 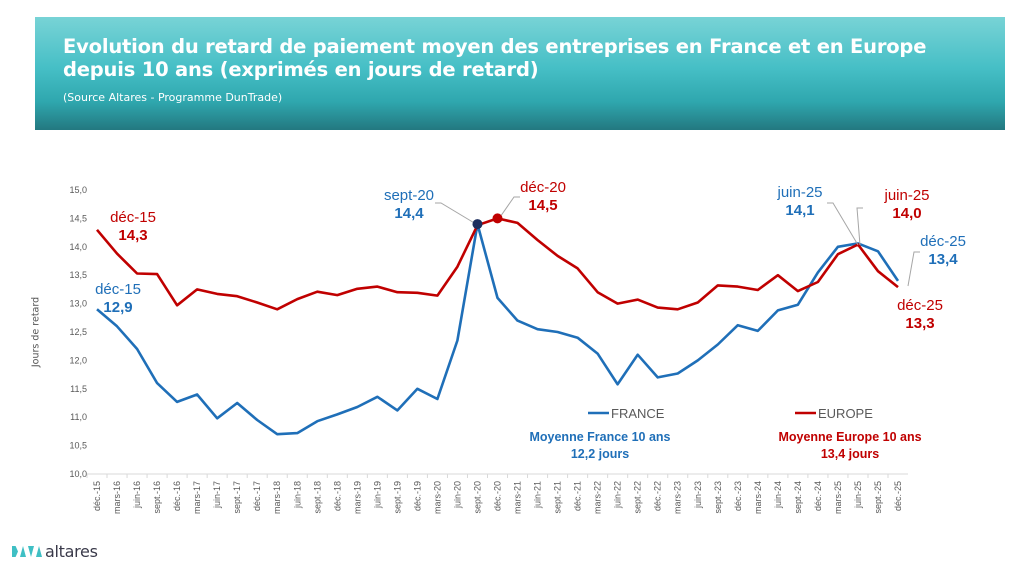 What do you see at coordinates (197, 497) in the screenshot?
I see `x-tick-label: mars-17` at bounding box center [197, 497].